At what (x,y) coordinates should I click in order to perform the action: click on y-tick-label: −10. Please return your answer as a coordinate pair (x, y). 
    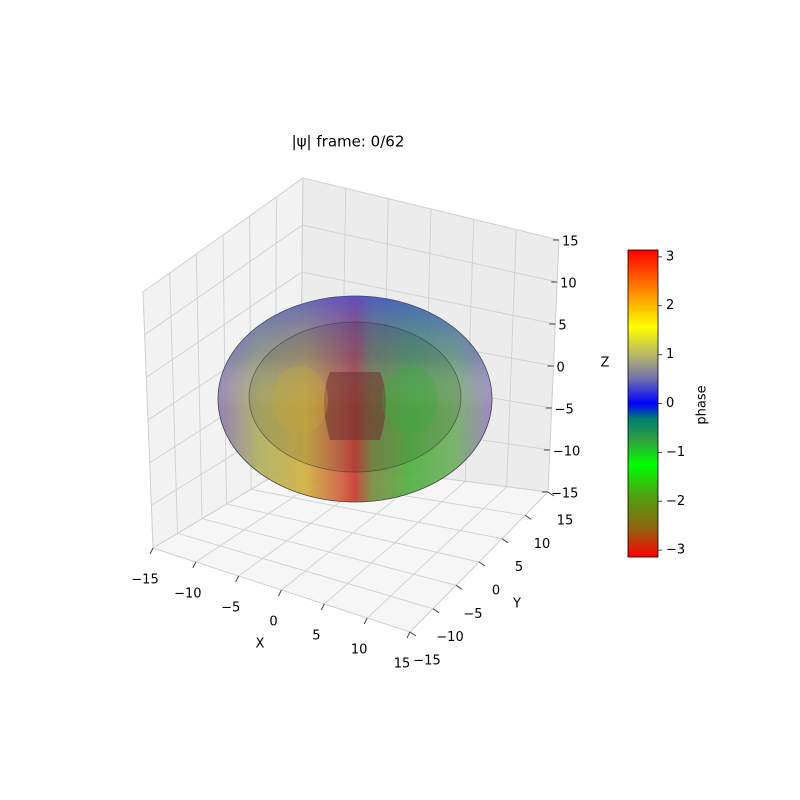
    Looking at the image, I should click on (449, 637).